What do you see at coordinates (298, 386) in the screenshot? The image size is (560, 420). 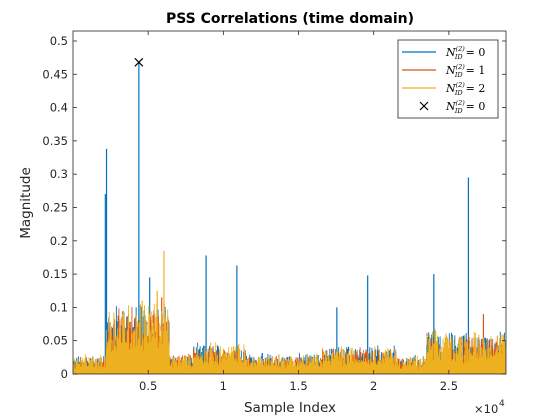 I see `x-tick-label: 1.5` at bounding box center [298, 386].